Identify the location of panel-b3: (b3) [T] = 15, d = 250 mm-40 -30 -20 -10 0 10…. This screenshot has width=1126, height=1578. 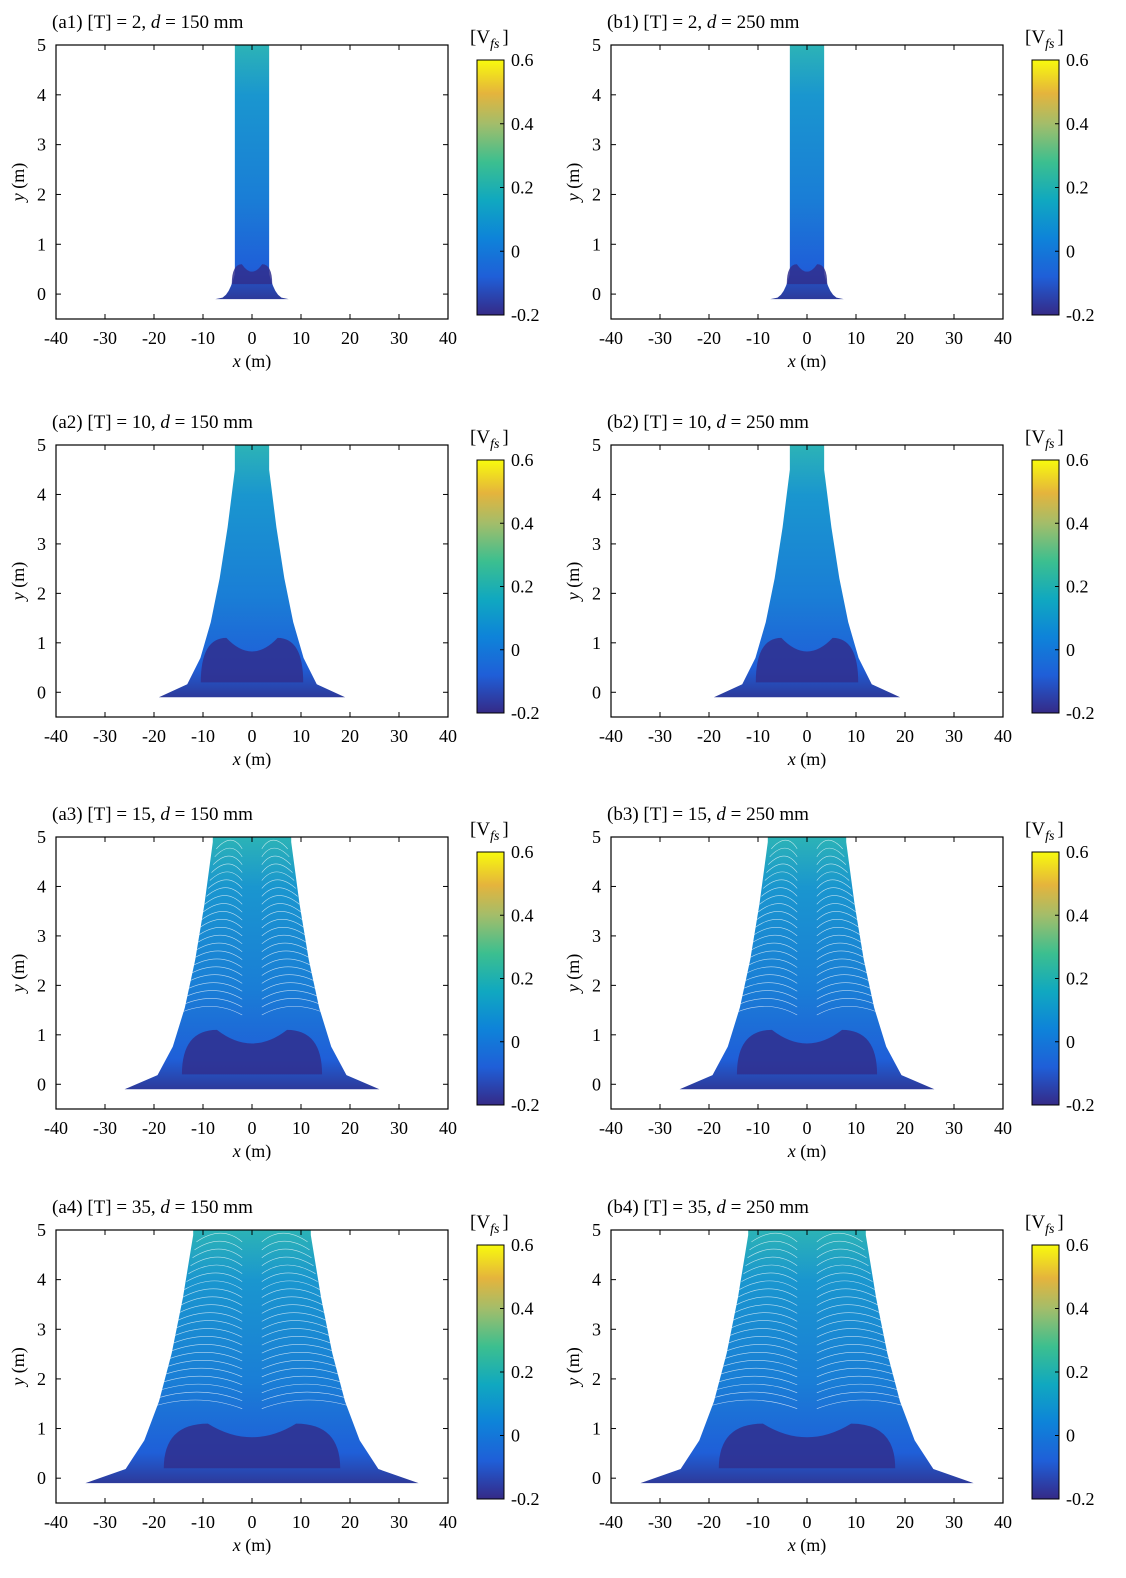
(829, 983).